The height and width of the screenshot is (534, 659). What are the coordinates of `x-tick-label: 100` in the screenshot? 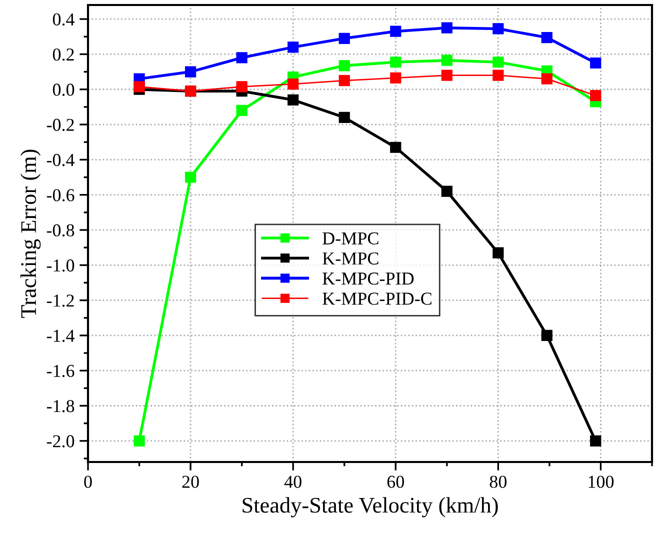 It's located at (601, 482).